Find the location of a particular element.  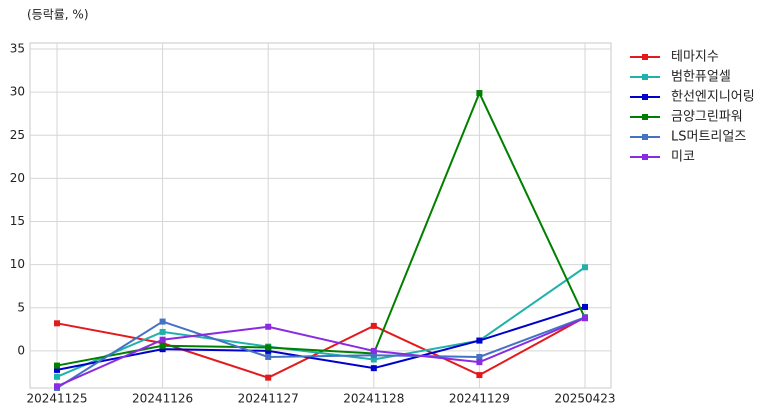

legend-label: LS머트리얼즈 is located at coordinates (708, 137).